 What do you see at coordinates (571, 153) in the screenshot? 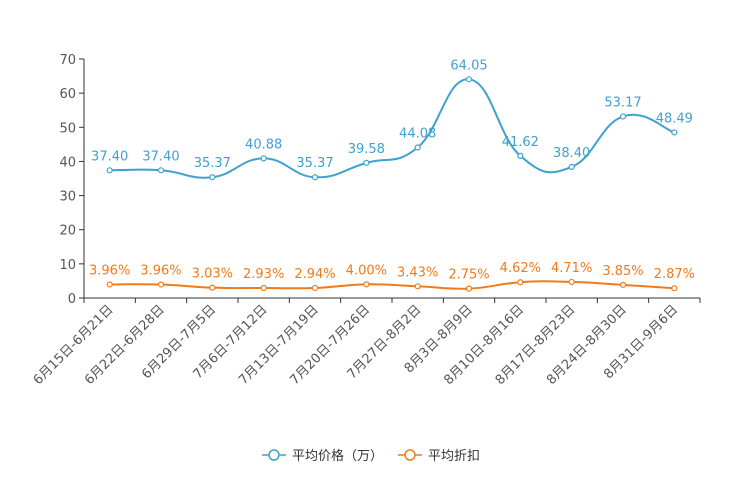
I see `data-label: 38.40` at bounding box center [571, 153].